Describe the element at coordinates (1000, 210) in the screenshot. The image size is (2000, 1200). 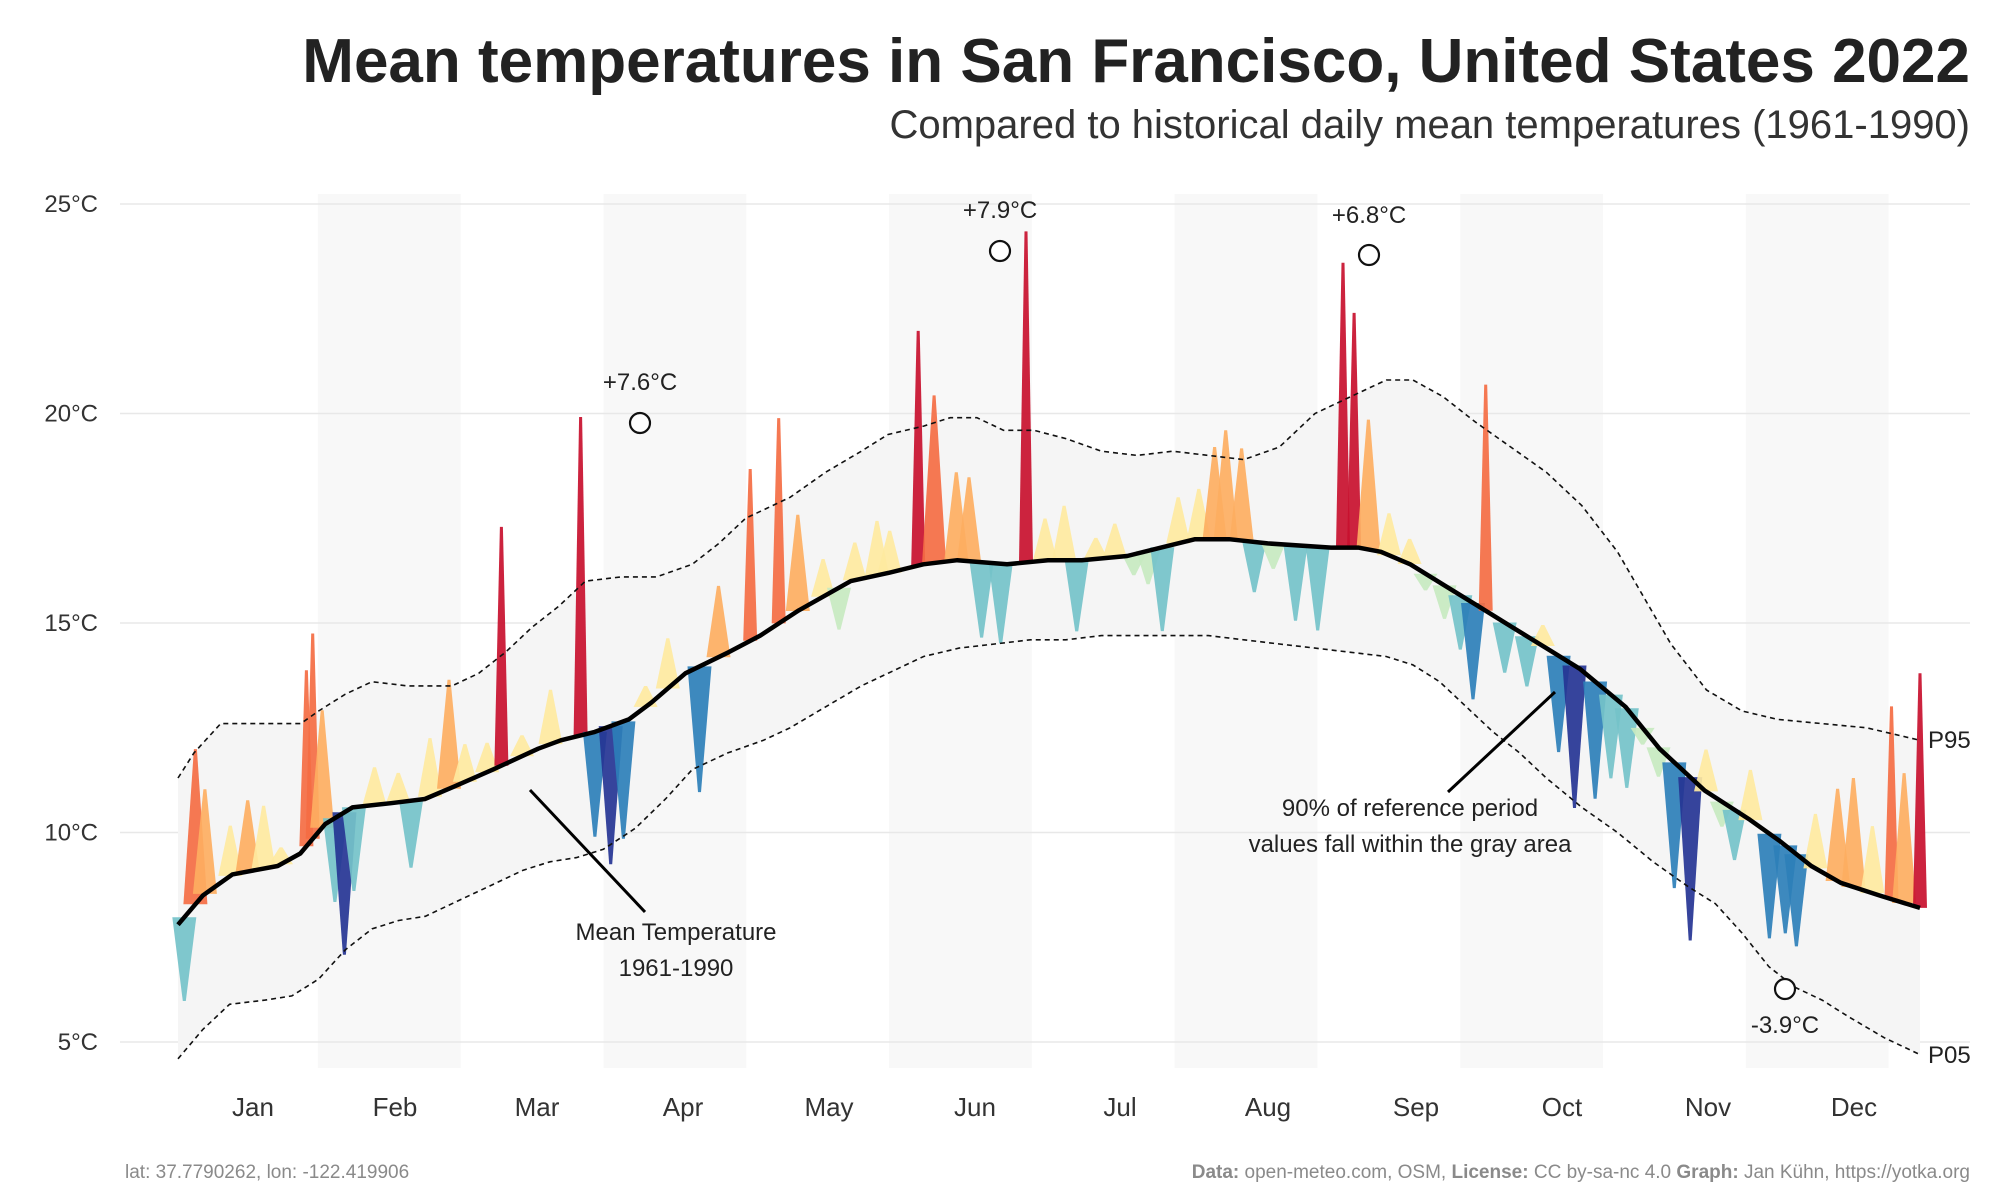
I see `peak-label-jun: +7.9°C` at that location.